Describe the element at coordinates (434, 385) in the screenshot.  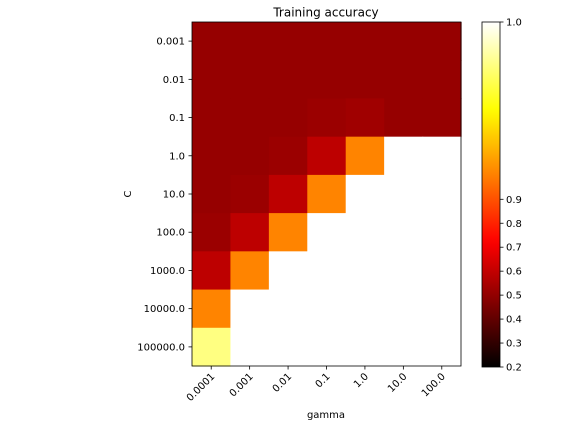
I see `x-tick-label: 100.0` at that location.